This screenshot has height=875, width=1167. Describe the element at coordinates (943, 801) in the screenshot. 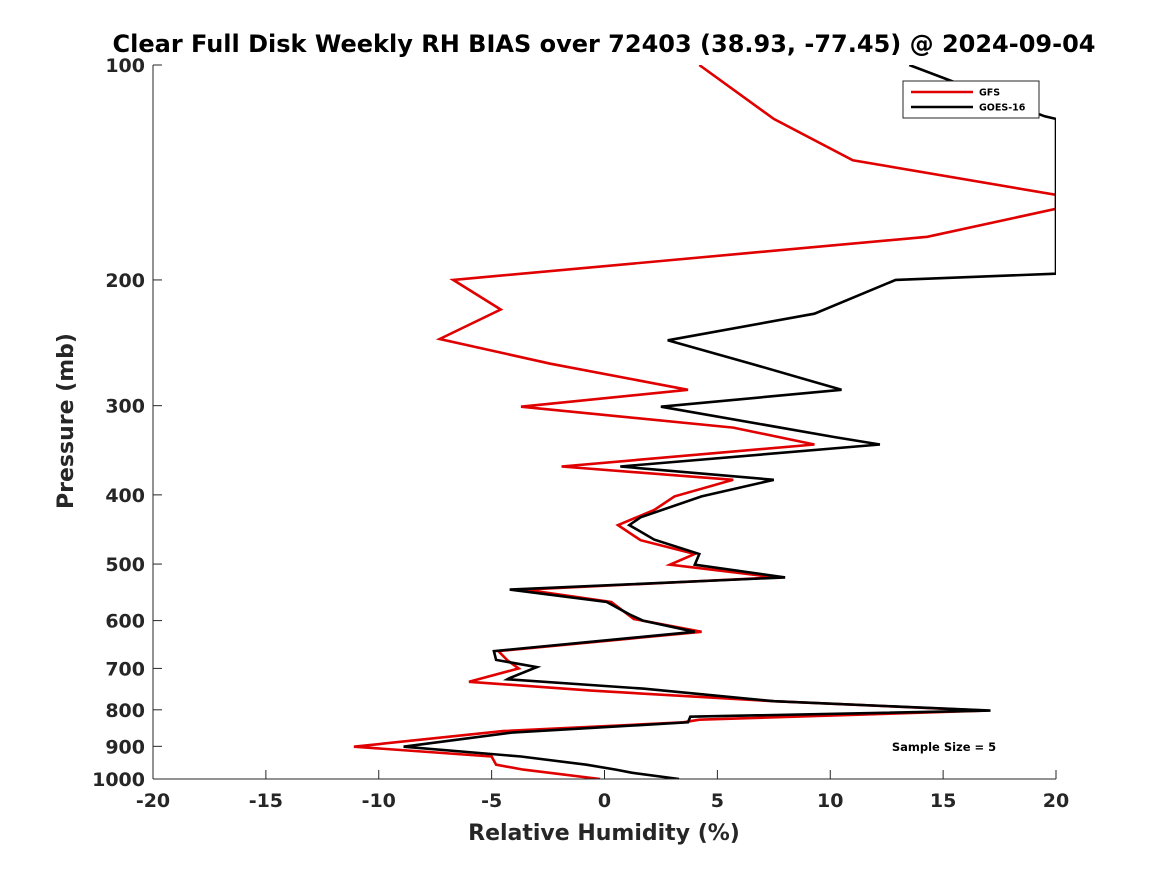

I see `x-tick-label: 15` at that location.